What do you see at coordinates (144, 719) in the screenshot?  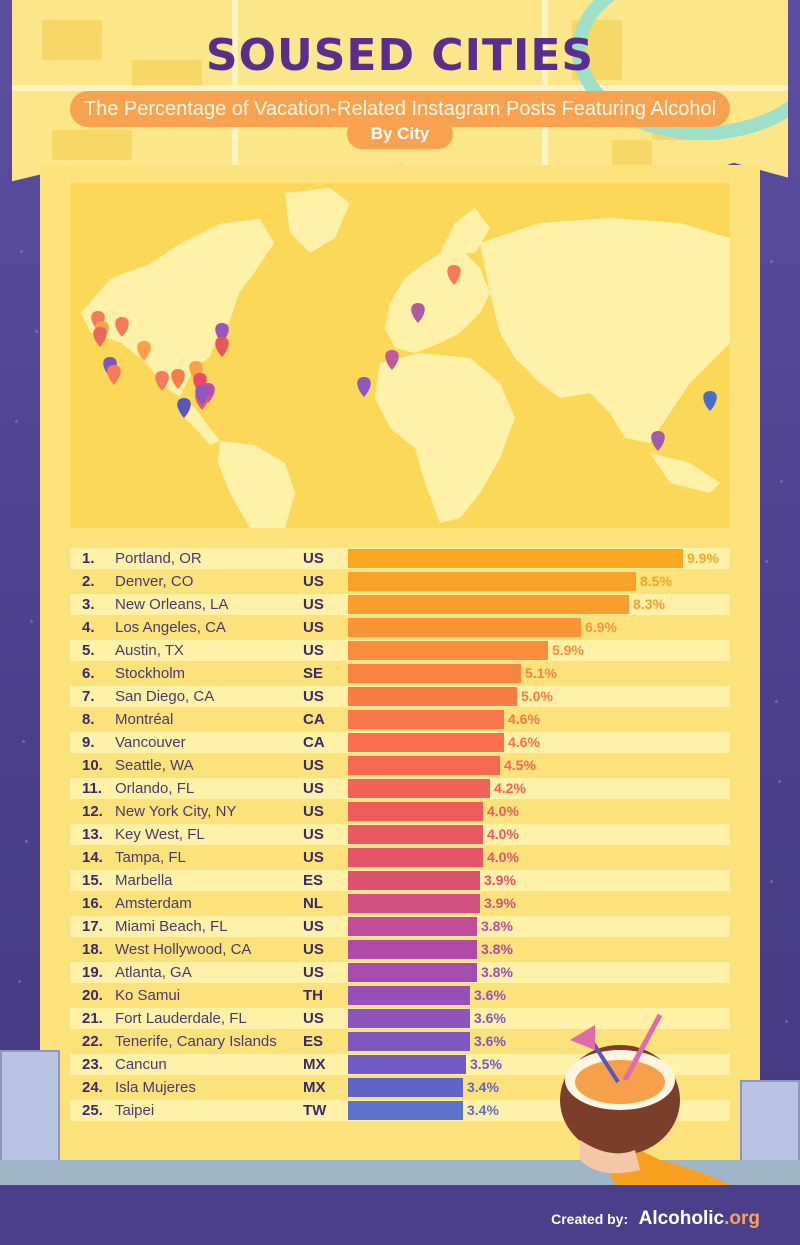 I see `city-label: Montréal` at bounding box center [144, 719].